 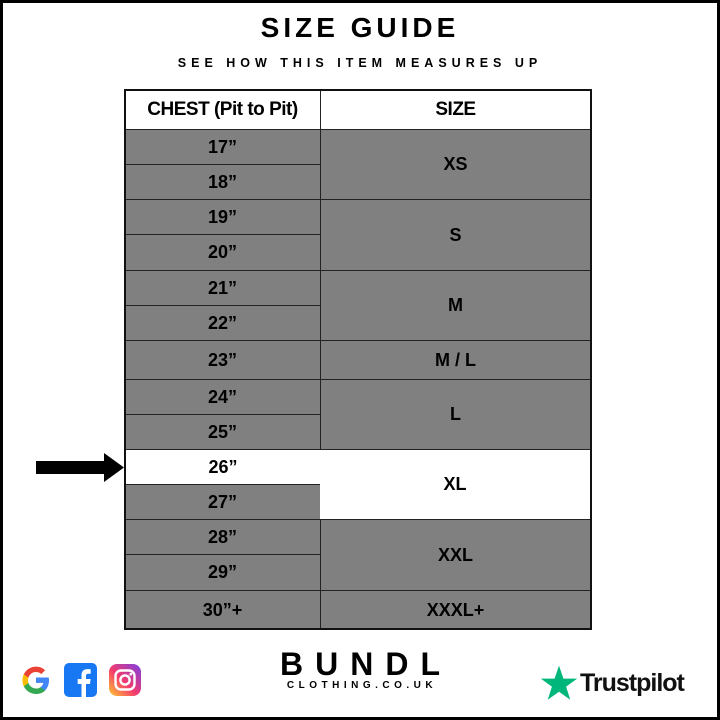 What do you see at coordinates (222, 323) in the screenshot?
I see `chest-cell: 22”` at bounding box center [222, 323].